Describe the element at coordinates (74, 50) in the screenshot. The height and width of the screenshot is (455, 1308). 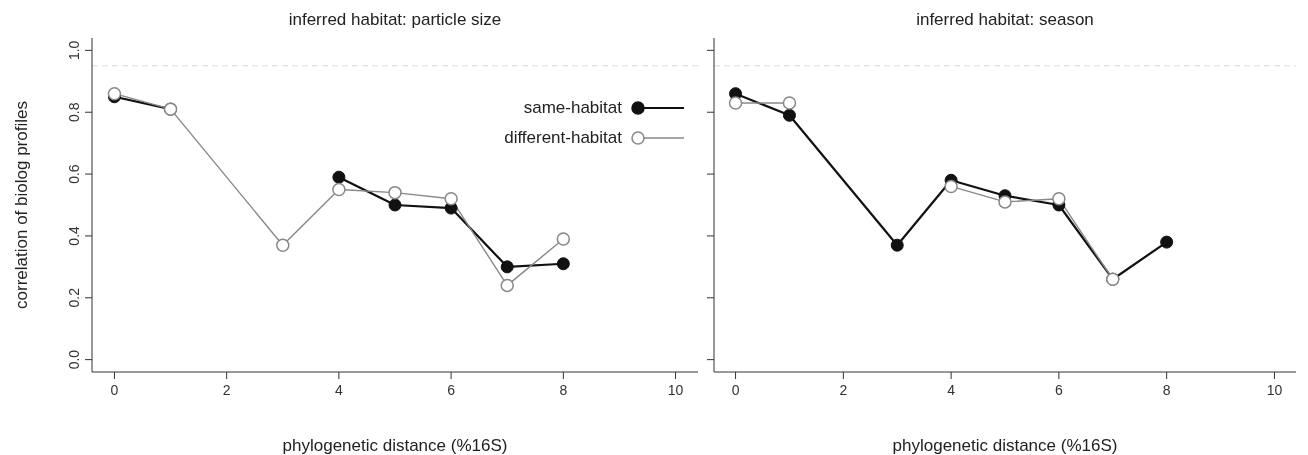
I see `y-tick-label: 1.0` at that location.